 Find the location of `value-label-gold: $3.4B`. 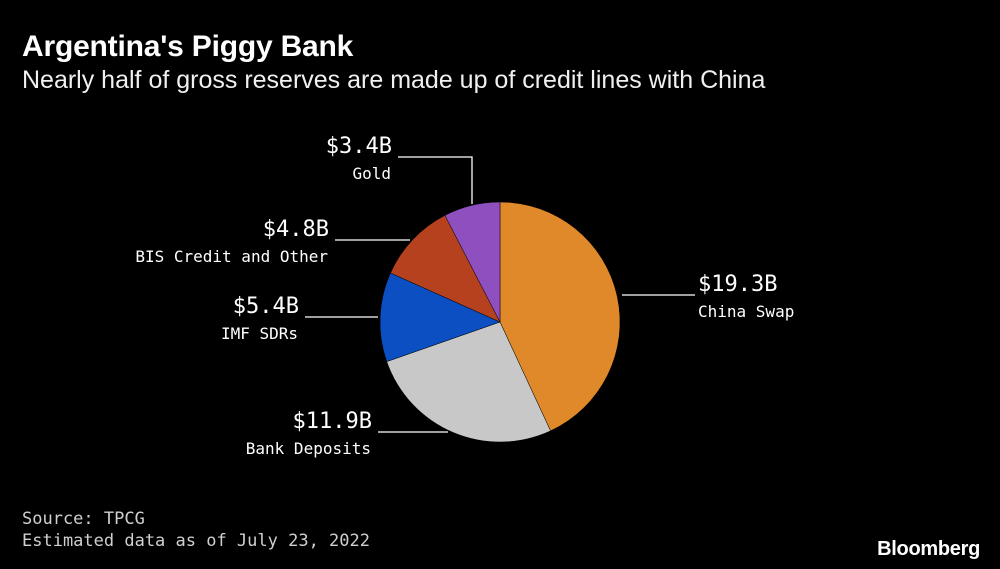

value-label-gold: $3.4B is located at coordinates (359, 146).